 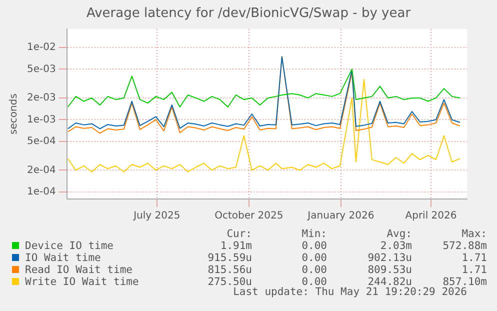 I want to click on text: 915.59u, so click(x=229, y=258).